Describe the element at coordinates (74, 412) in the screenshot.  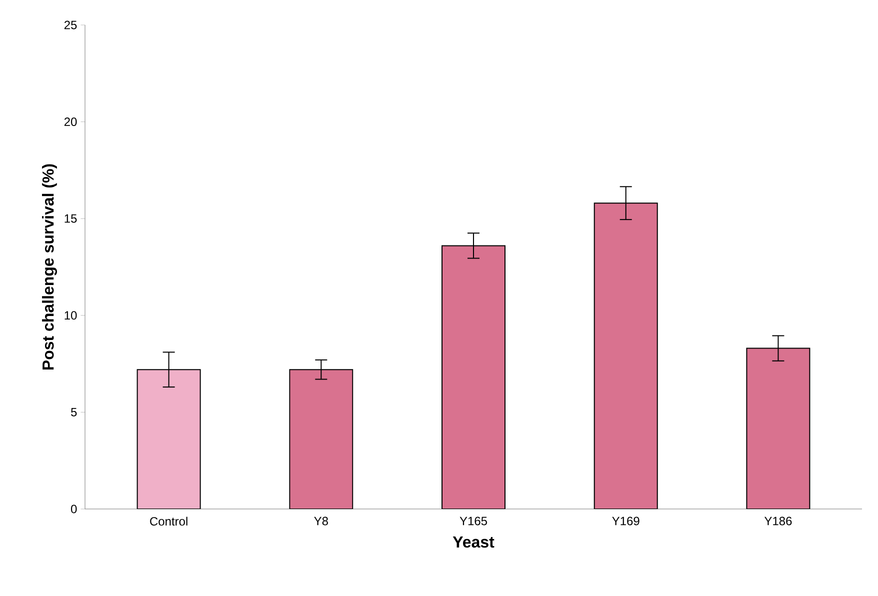
I see `y-tick-label: 5` at that location.